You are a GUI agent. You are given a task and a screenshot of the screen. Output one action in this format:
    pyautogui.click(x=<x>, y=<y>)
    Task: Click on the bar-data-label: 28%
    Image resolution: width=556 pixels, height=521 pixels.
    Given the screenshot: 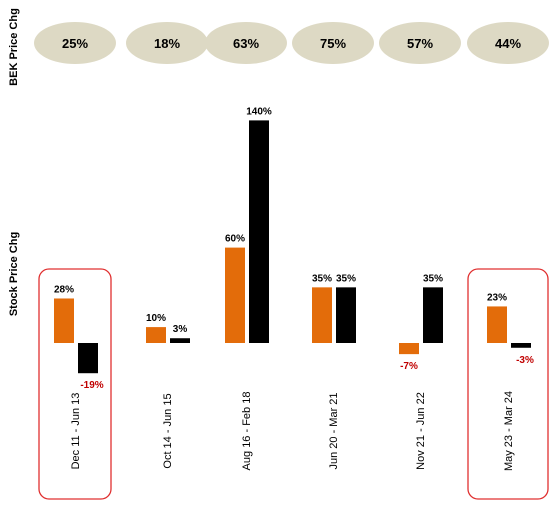 What is the action you would take?
    pyautogui.click(x=64, y=289)
    